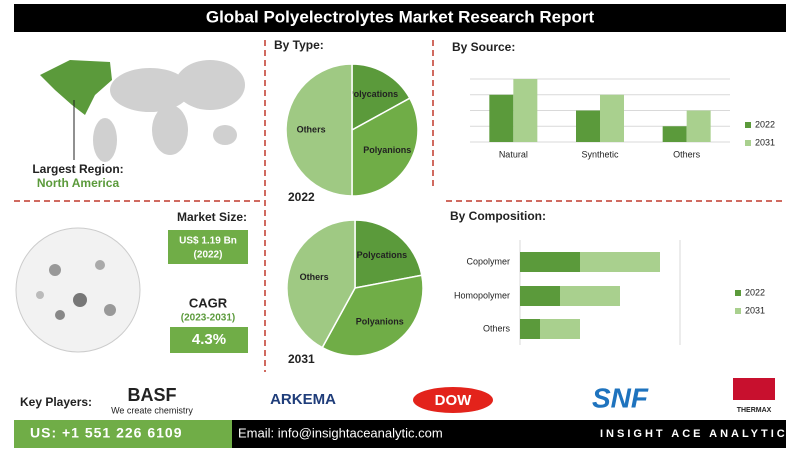  I want to click on thermax-mark, so click(754, 389).